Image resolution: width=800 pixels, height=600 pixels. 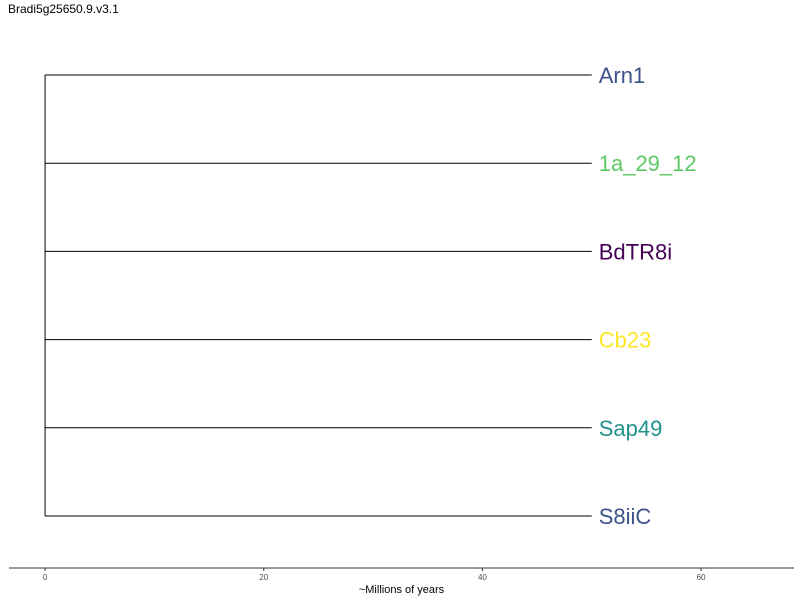 What do you see at coordinates (45, 577) in the screenshot?
I see `axis-tick-label: 0` at bounding box center [45, 577].